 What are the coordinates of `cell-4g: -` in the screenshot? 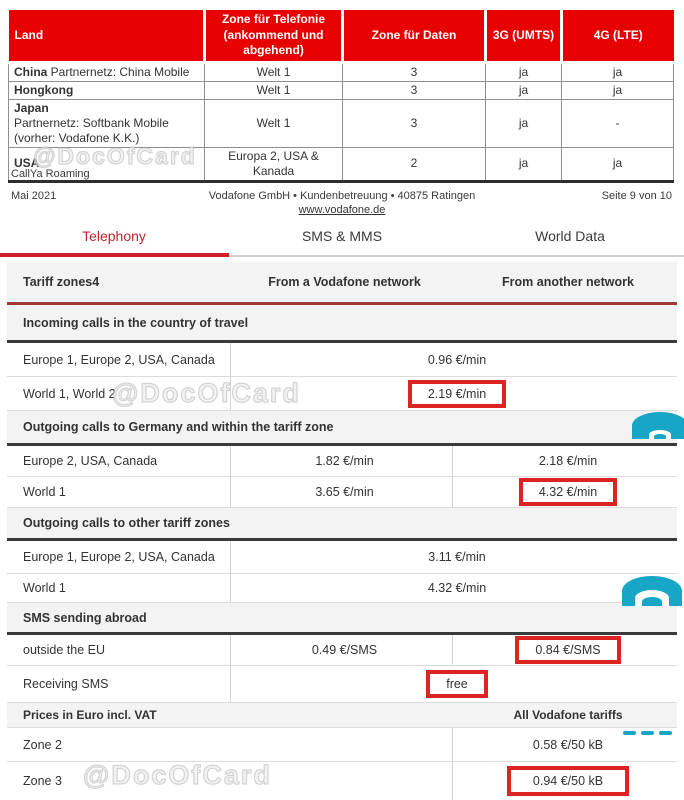 It's located at (617, 123).